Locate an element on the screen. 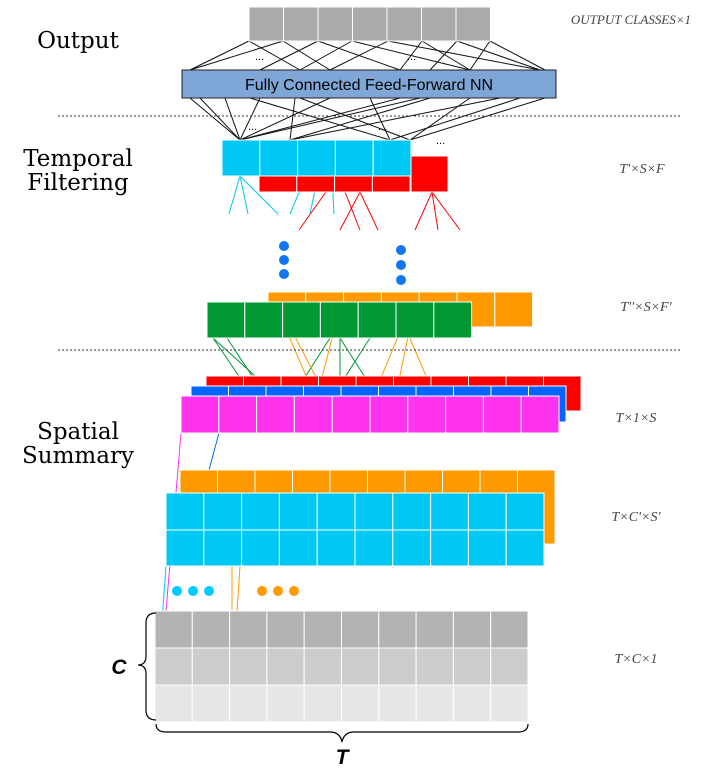  dim-label-spatial: T×1×S is located at coordinates (636, 418).